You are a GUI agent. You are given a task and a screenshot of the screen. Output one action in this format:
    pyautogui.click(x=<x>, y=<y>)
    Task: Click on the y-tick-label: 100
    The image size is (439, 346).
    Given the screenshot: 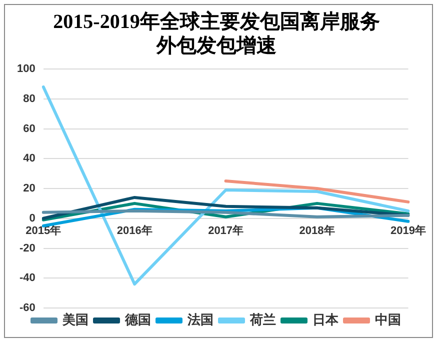 What is the action you would take?
    pyautogui.click(x=26, y=69)
    